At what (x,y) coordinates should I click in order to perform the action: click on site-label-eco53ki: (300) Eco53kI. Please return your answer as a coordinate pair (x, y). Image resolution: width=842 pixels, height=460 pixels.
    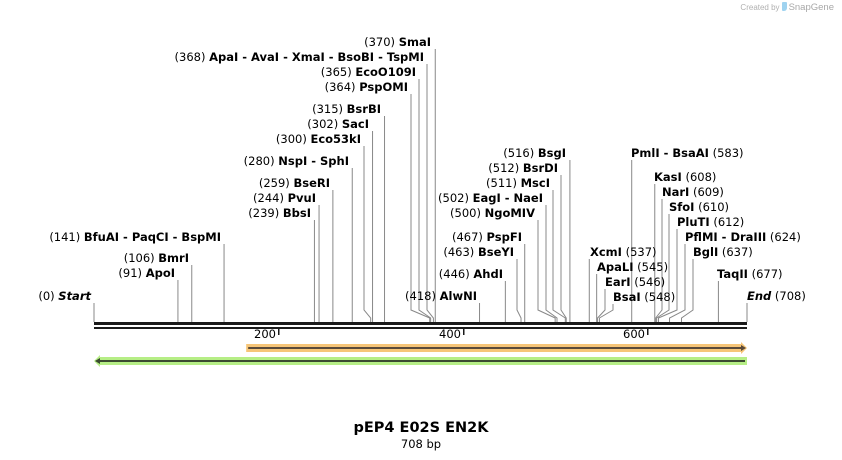
    Looking at the image, I should click on (318, 139).